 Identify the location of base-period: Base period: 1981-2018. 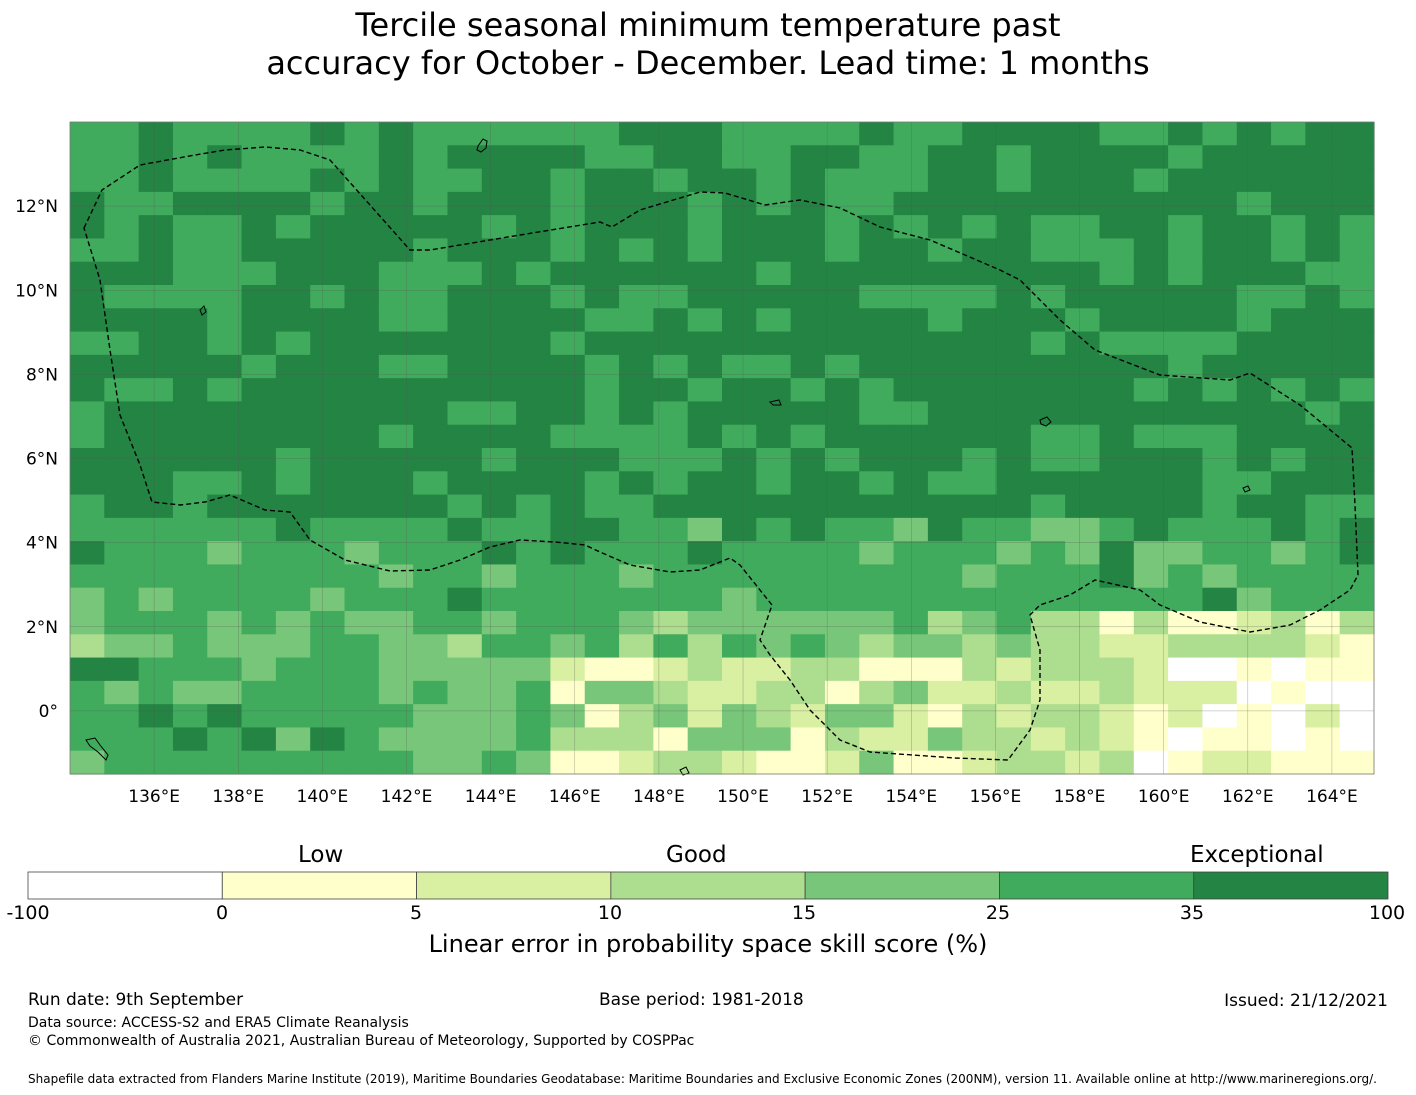
(701, 1000).